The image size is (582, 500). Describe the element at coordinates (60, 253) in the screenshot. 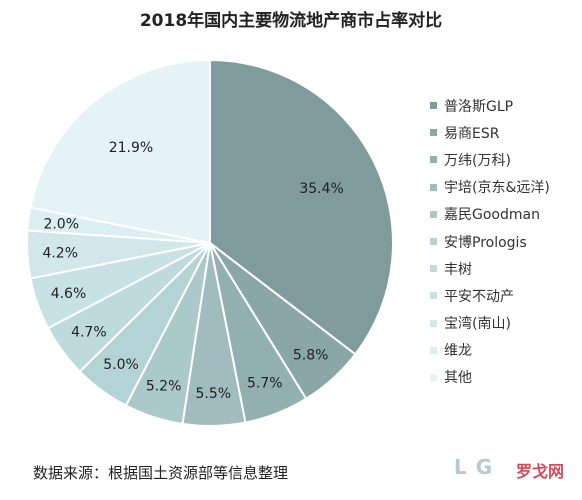

I see `slice-data-label: 4.2%` at that location.